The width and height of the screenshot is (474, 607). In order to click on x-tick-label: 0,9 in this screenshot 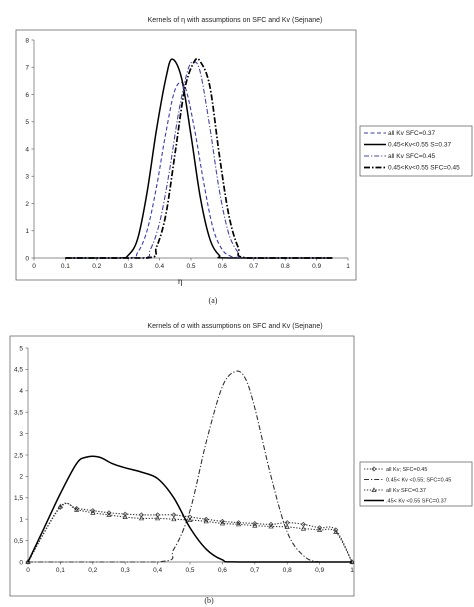, I will do `click(319, 570)`.